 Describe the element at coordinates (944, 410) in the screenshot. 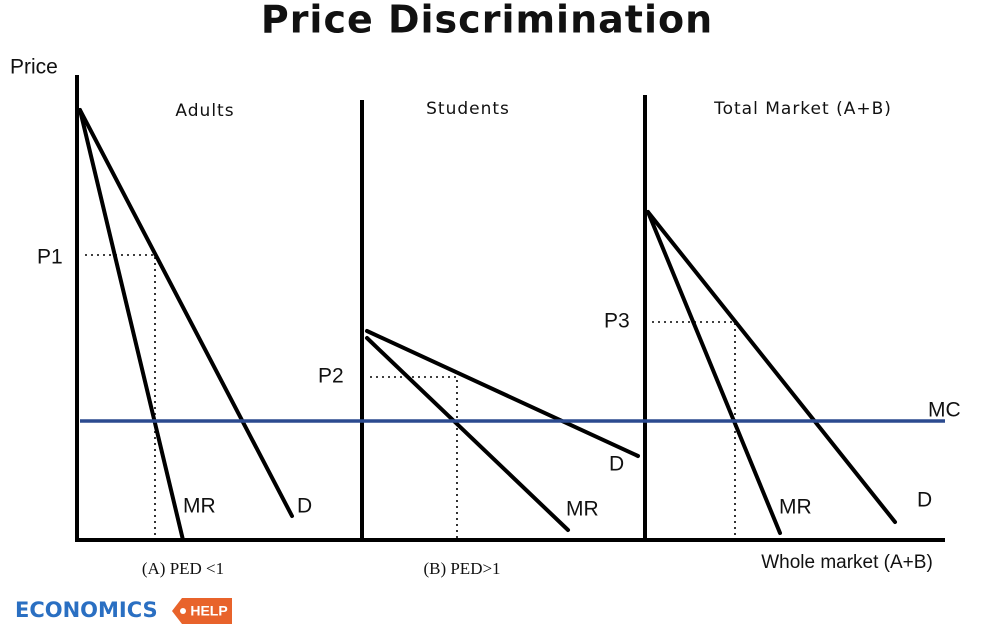

I see `mc-label: MC` at that location.